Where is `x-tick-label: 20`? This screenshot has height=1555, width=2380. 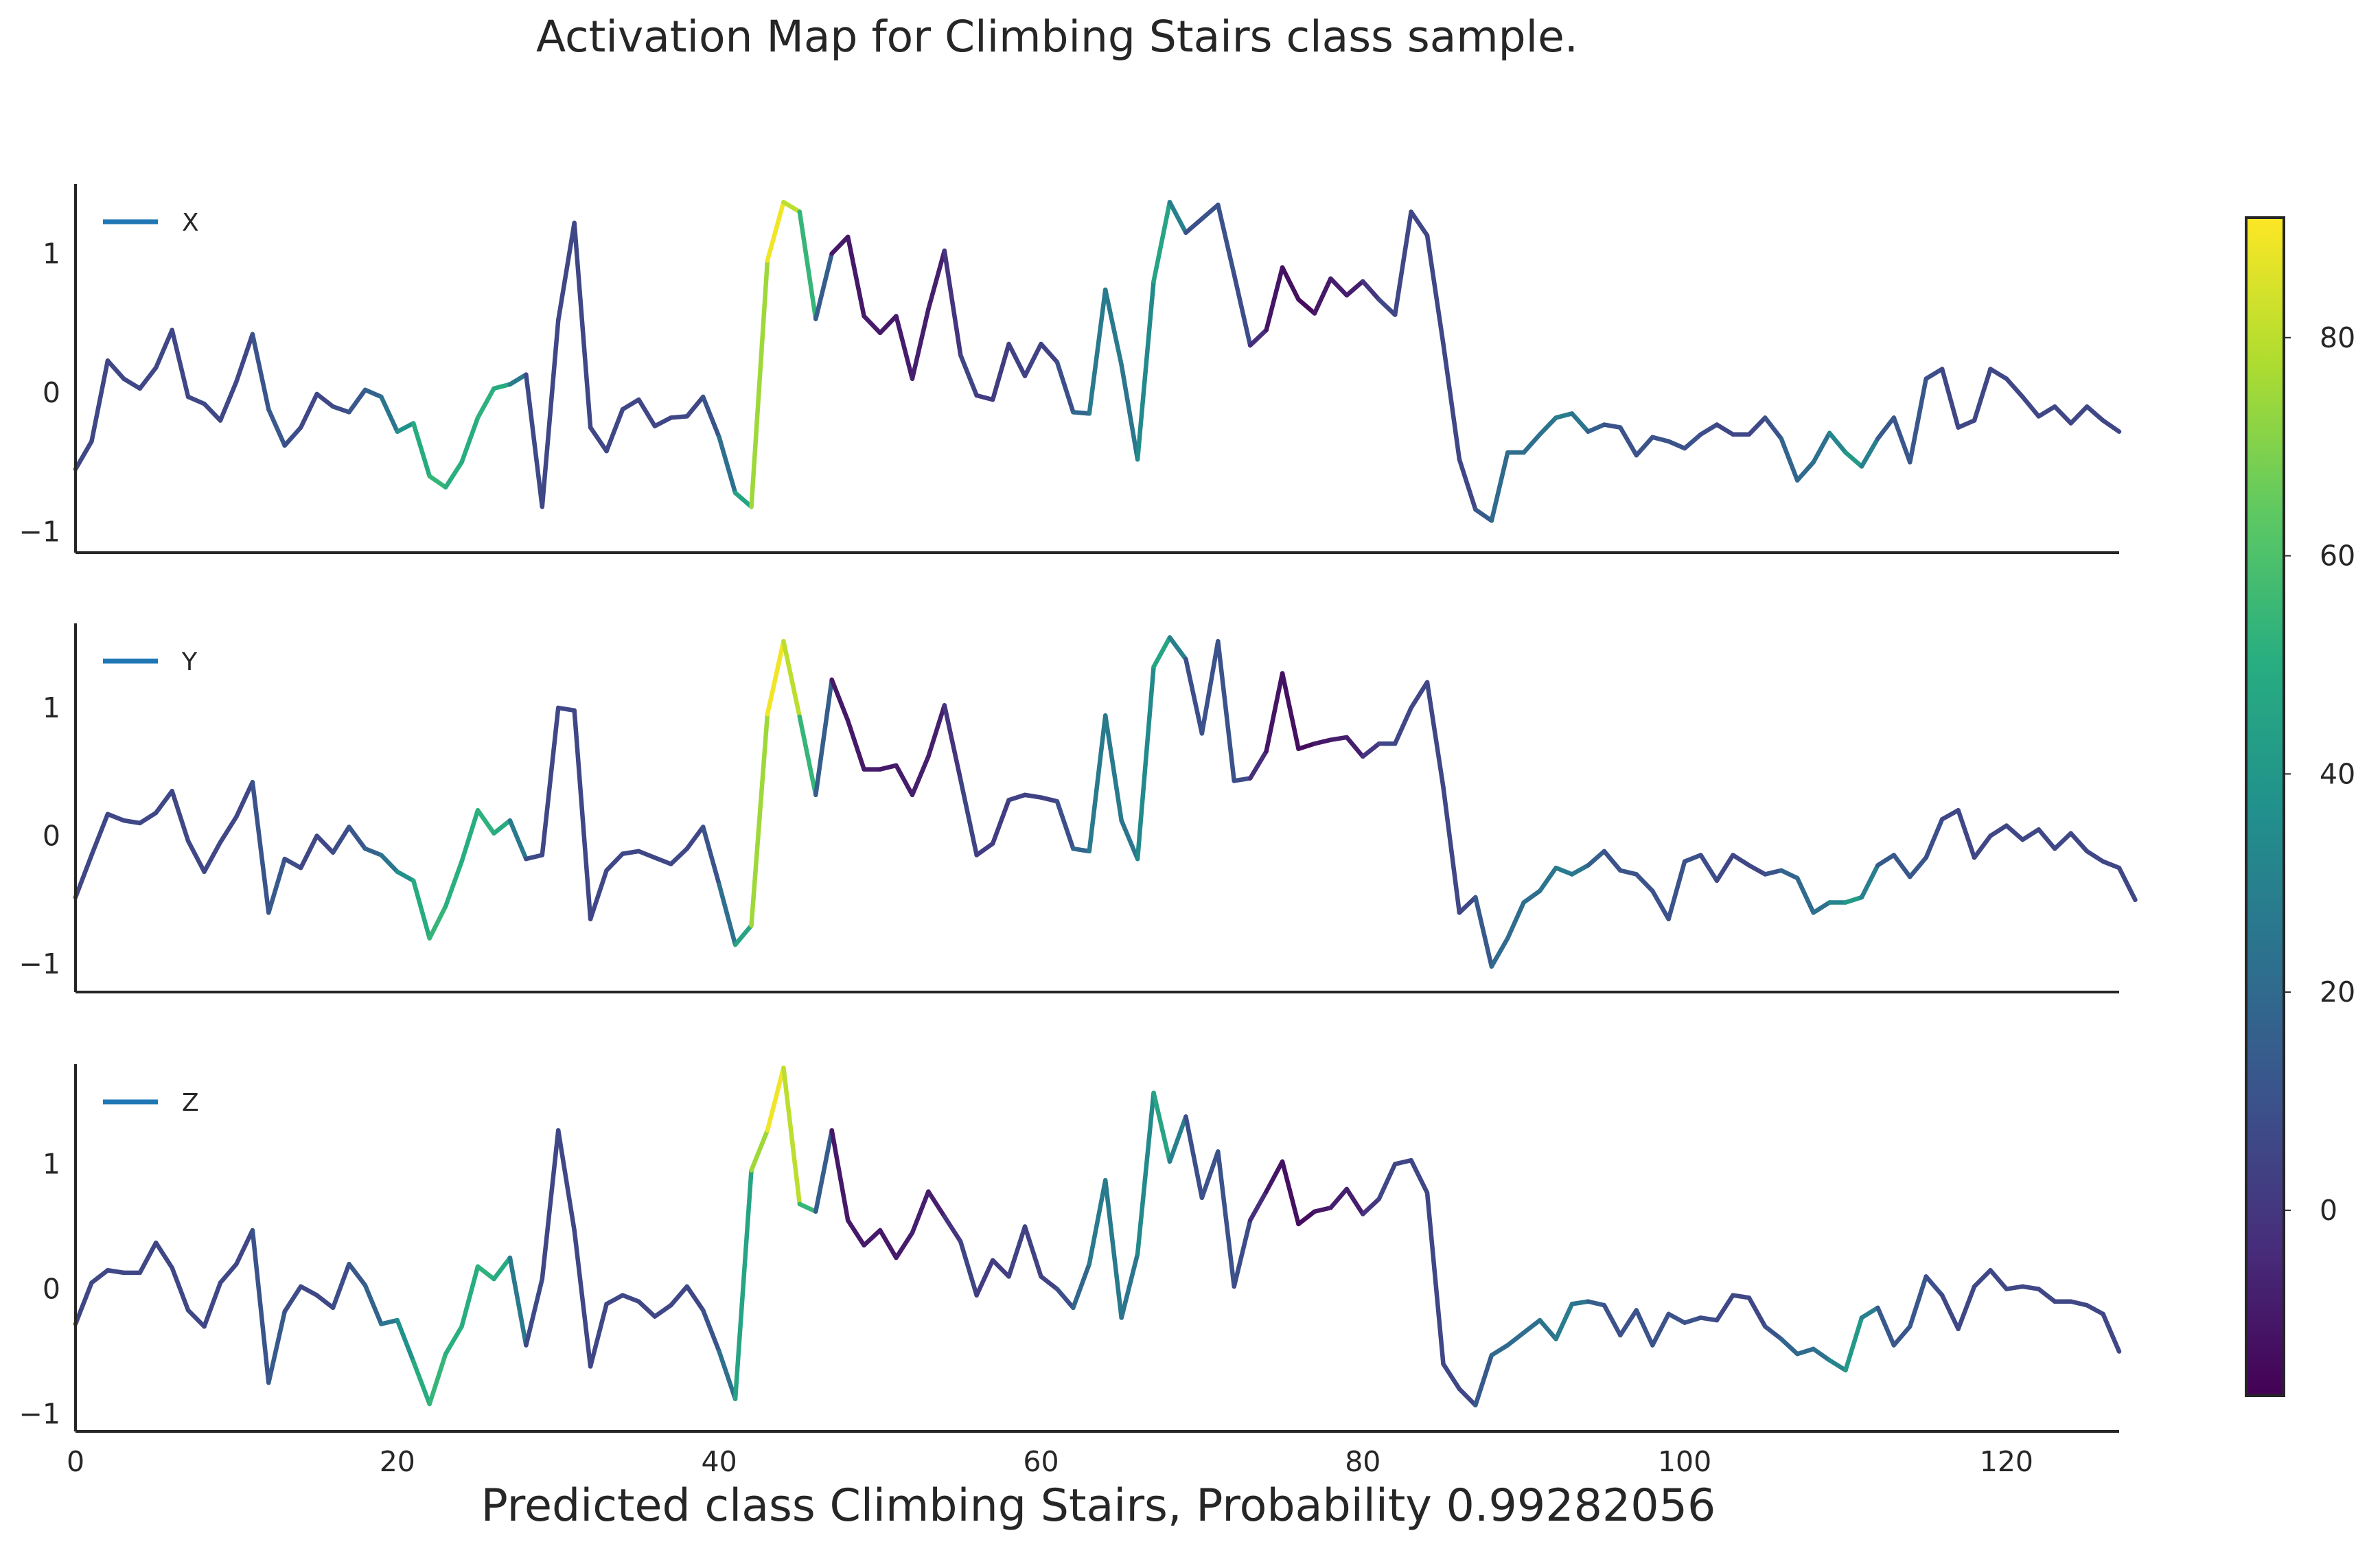
x-tick-label: 20 is located at coordinates (397, 1462).